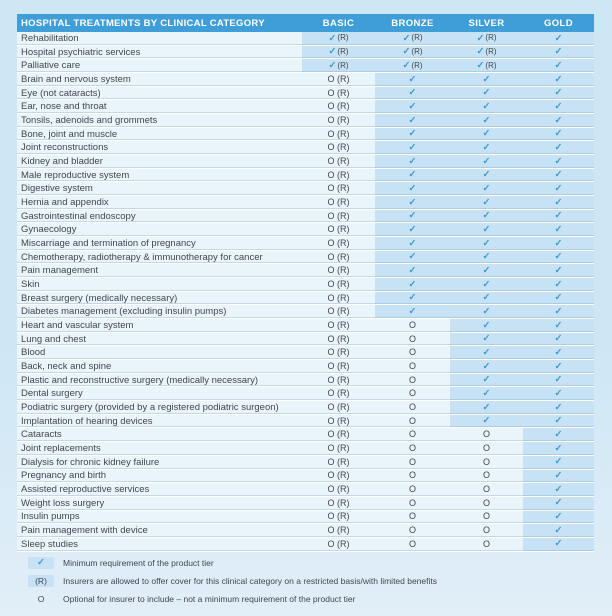 This screenshot has width=612, height=616. Describe the element at coordinates (305, 490) in the screenshot. I see `table-row: Assisted reproductive services O (R) O O ✓` at that location.